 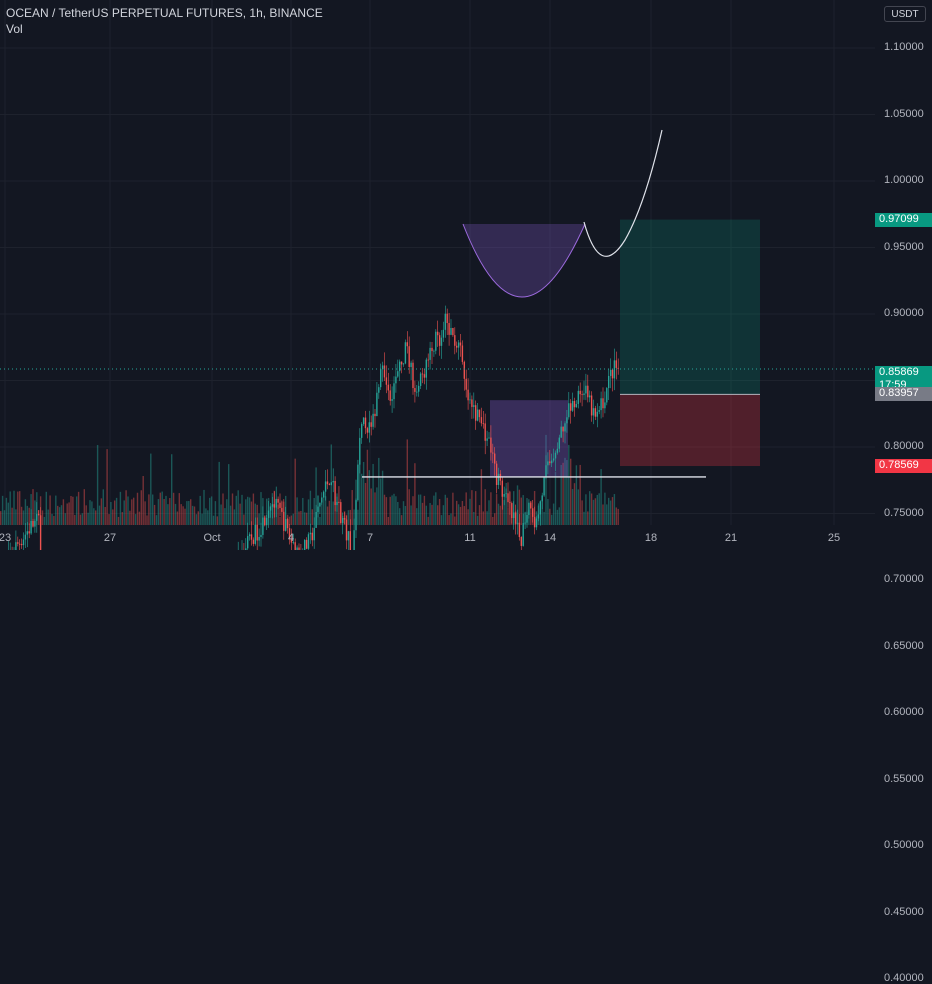 What do you see at coordinates (690, 430) in the screenshot?
I see `long-position-loss-zone` at bounding box center [690, 430].